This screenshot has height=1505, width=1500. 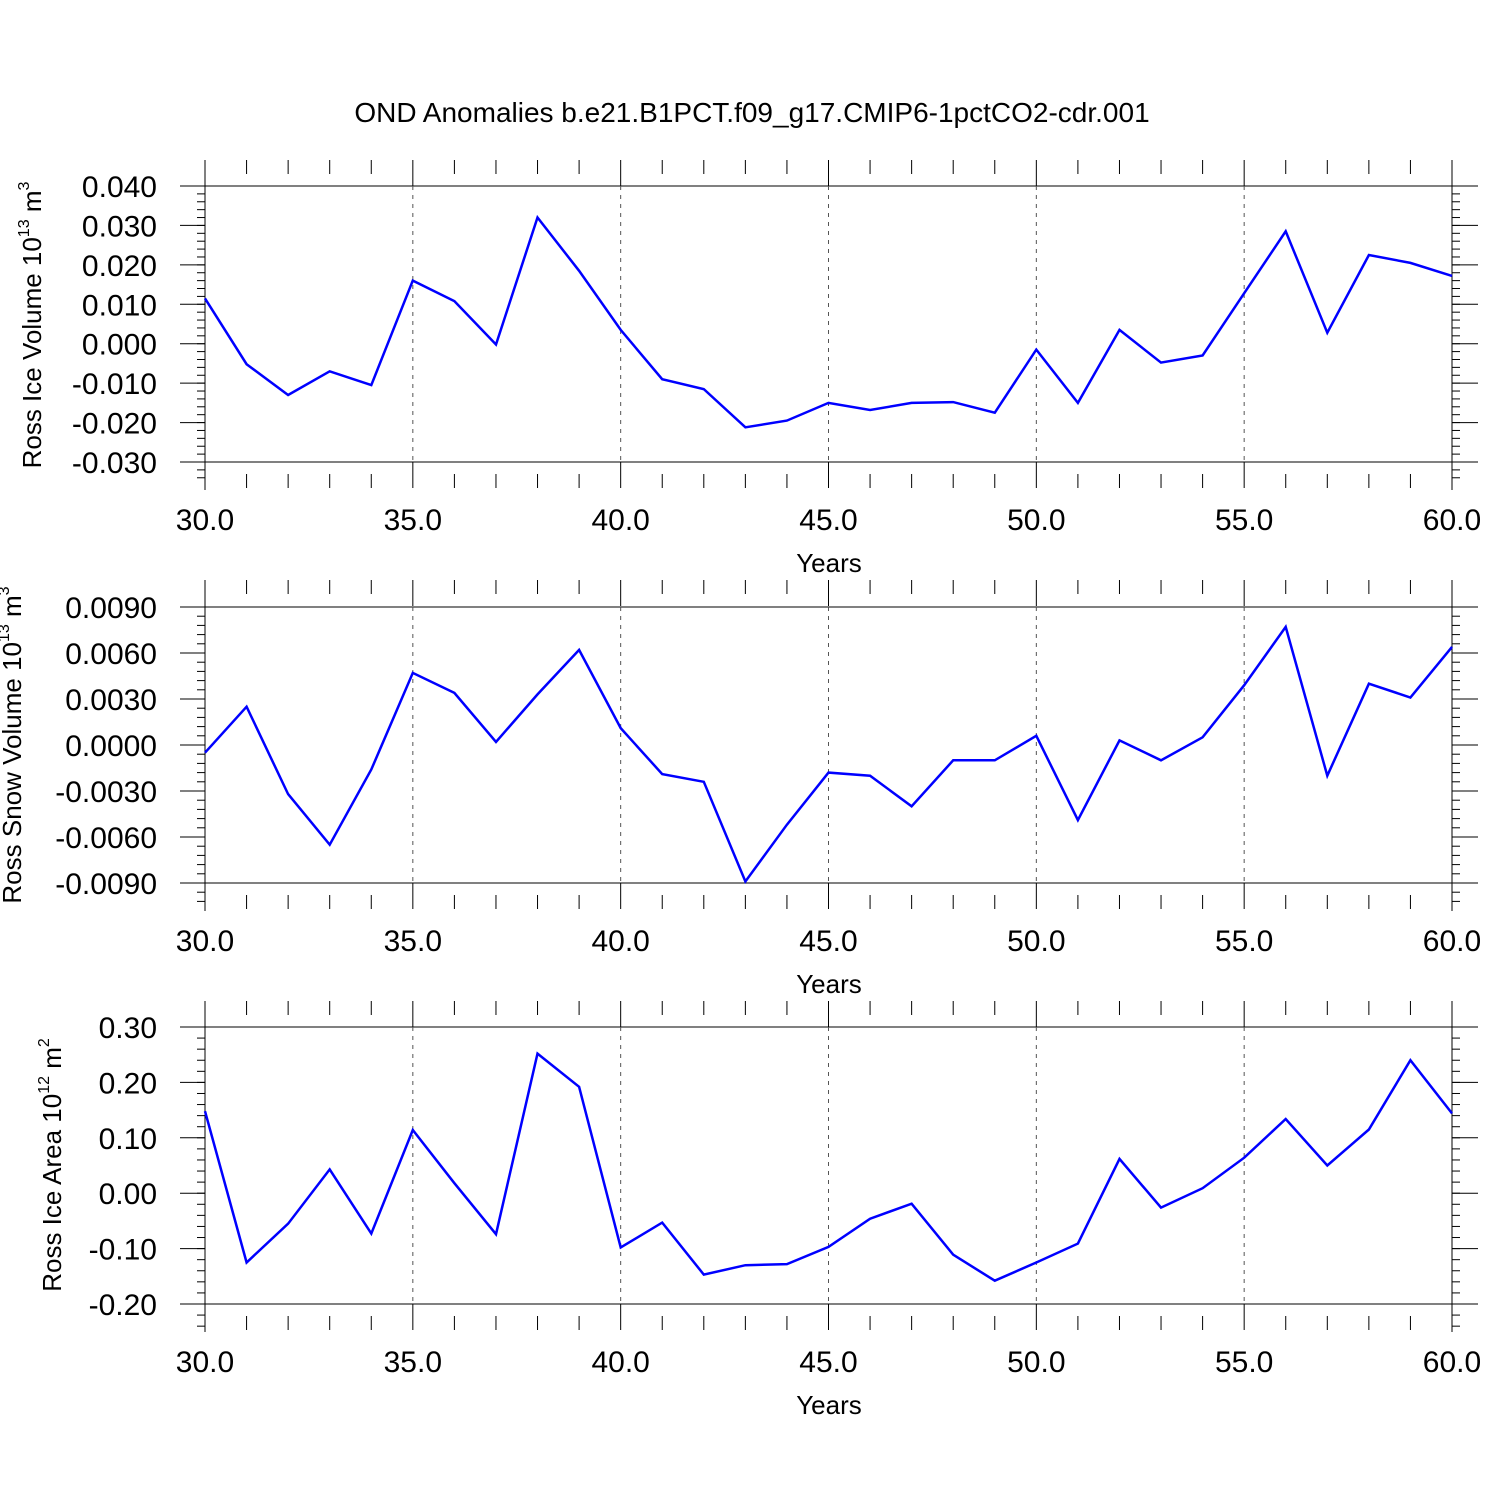 I want to click on y-tick-label: 0.040, so click(x=119, y=187).